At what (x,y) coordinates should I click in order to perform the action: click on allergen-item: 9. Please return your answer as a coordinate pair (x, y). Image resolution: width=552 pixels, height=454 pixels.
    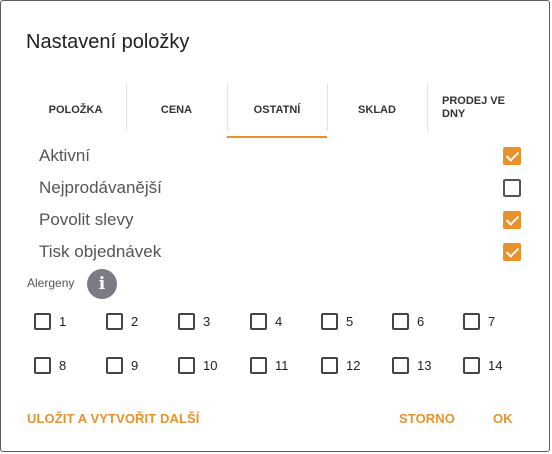
    Looking at the image, I should click on (122, 365).